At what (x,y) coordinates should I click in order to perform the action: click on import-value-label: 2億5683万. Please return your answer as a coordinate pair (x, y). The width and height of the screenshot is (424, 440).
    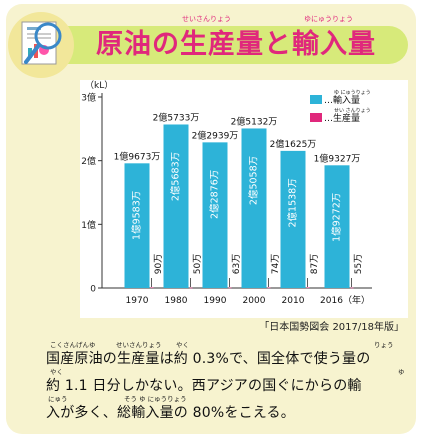
    Looking at the image, I should click on (176, 176).